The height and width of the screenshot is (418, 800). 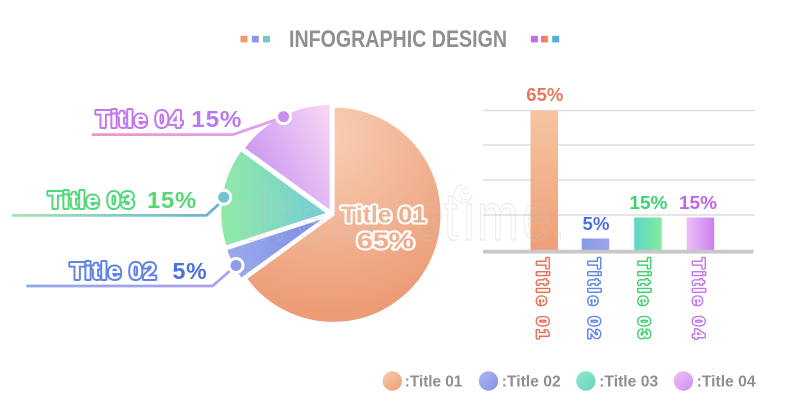 What do you see at coordinates (434, 382) in the screenshot?
I see `svg-text: :Title 01` at bounding box center [434, 382].